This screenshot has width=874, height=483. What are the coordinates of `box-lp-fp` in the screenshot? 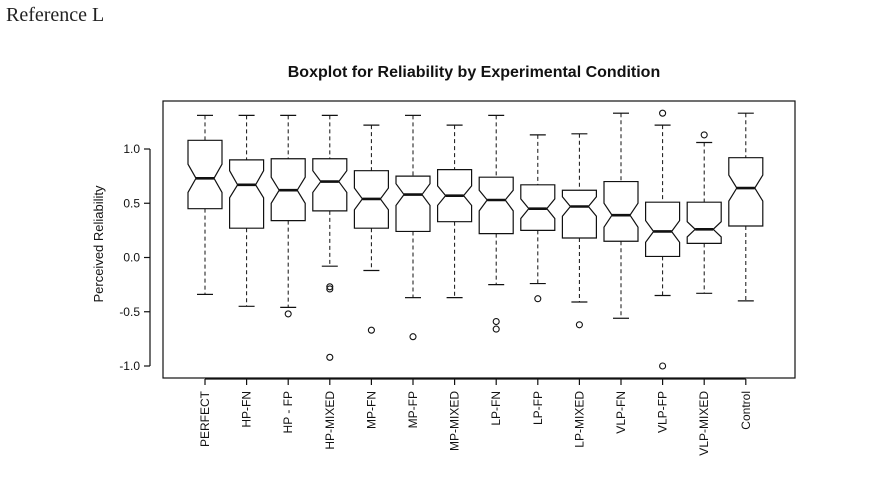 It's located at (538, 218).